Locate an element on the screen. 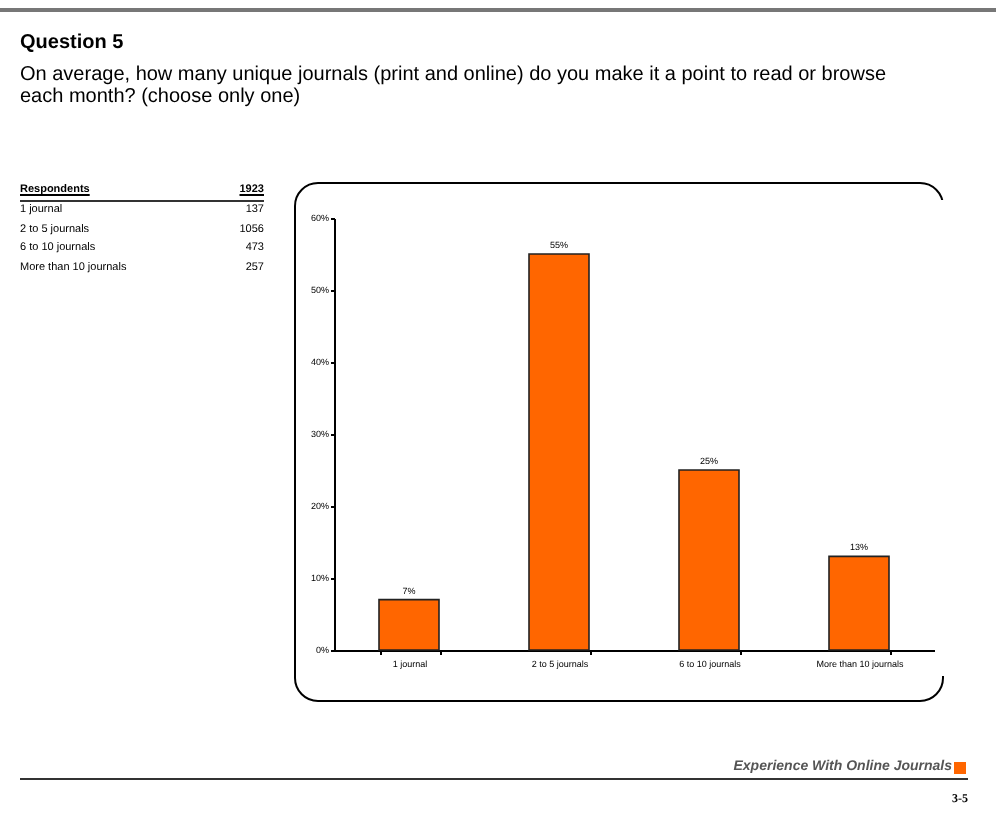 This screenshot has width=996, height=824. chart-subtitle: On average, how many unique journals (print and online) do you make it a point to read or browse each month? (choose only one) is located at coordinates (454, 86).